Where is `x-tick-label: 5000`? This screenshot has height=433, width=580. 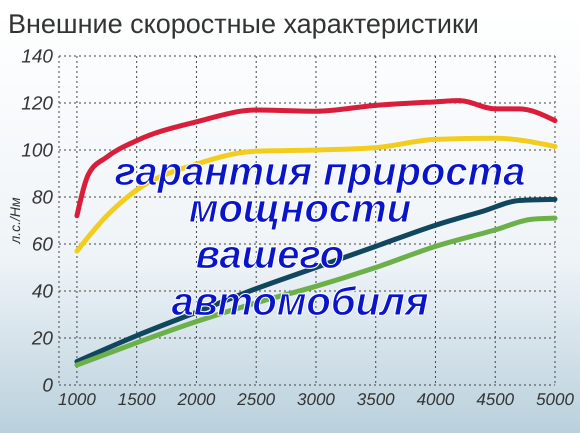
x-tick-label: 5000 is located at coordinates (555, 399).